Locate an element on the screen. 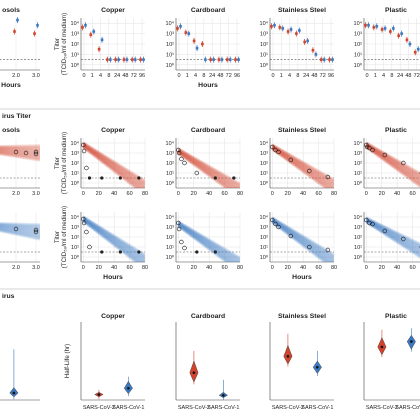 The height and width of the screenshot is (420, 420). median-marker is located at coordinates (99, 394).